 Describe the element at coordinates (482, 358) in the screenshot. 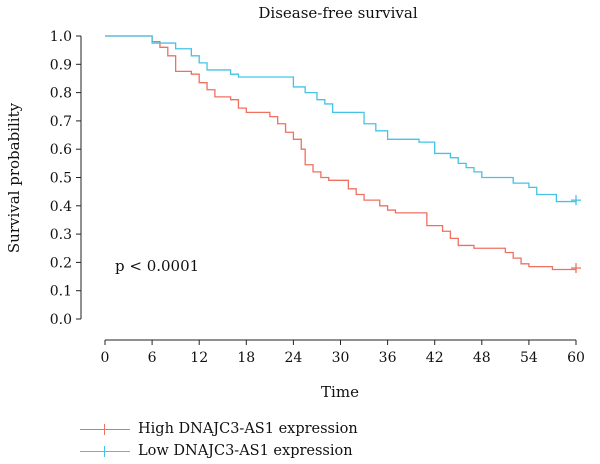

I see `x-tick-label: 48` at that location.